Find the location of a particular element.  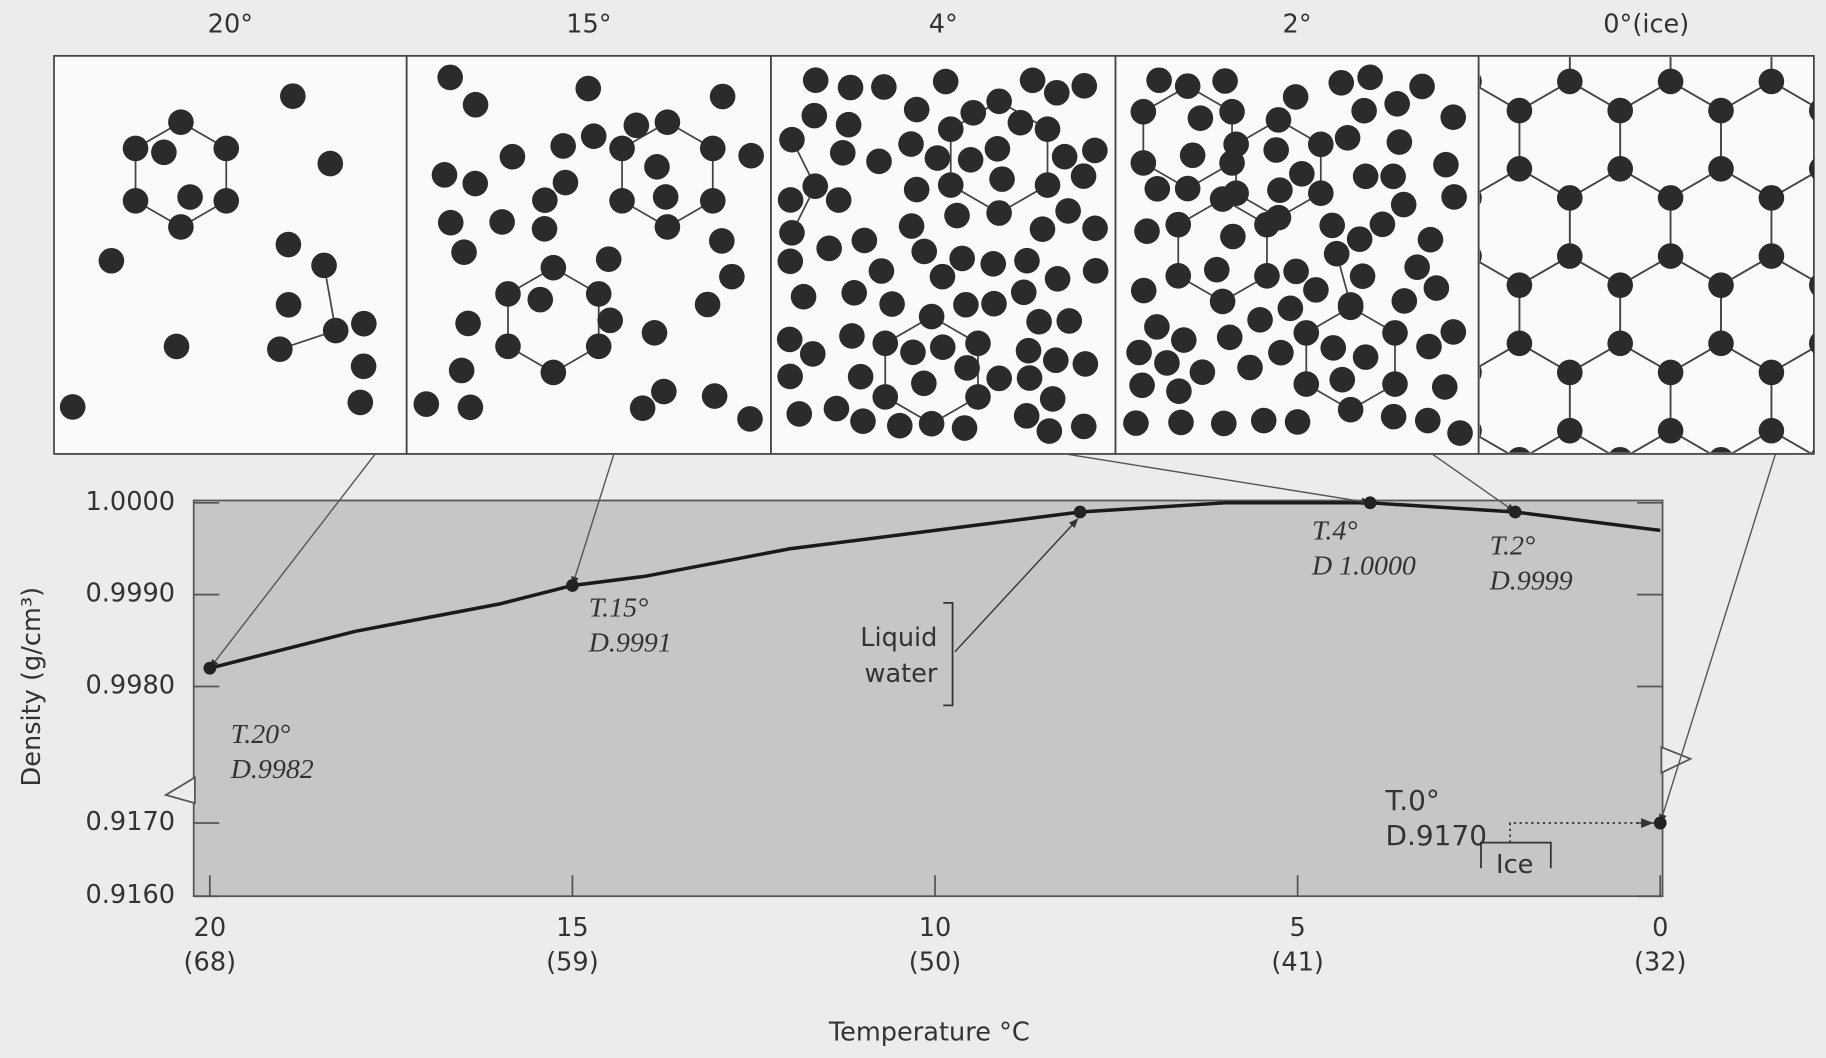

leader-line is located at coordinates (1581, 830).